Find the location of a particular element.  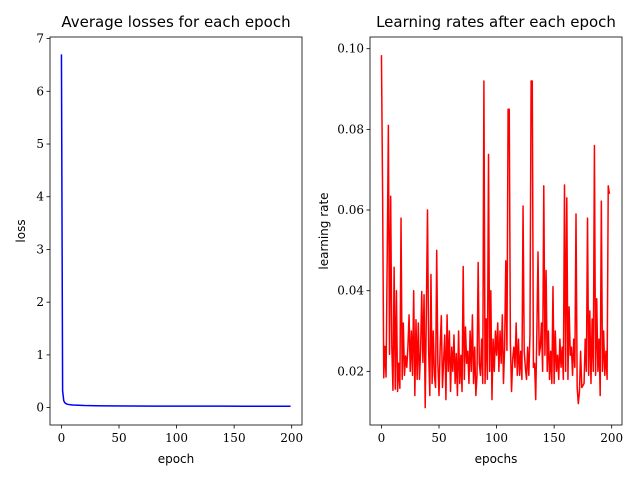

learning-rate-chart-y-tick-label-4: 0.10 is located at coordinates (350, 49).